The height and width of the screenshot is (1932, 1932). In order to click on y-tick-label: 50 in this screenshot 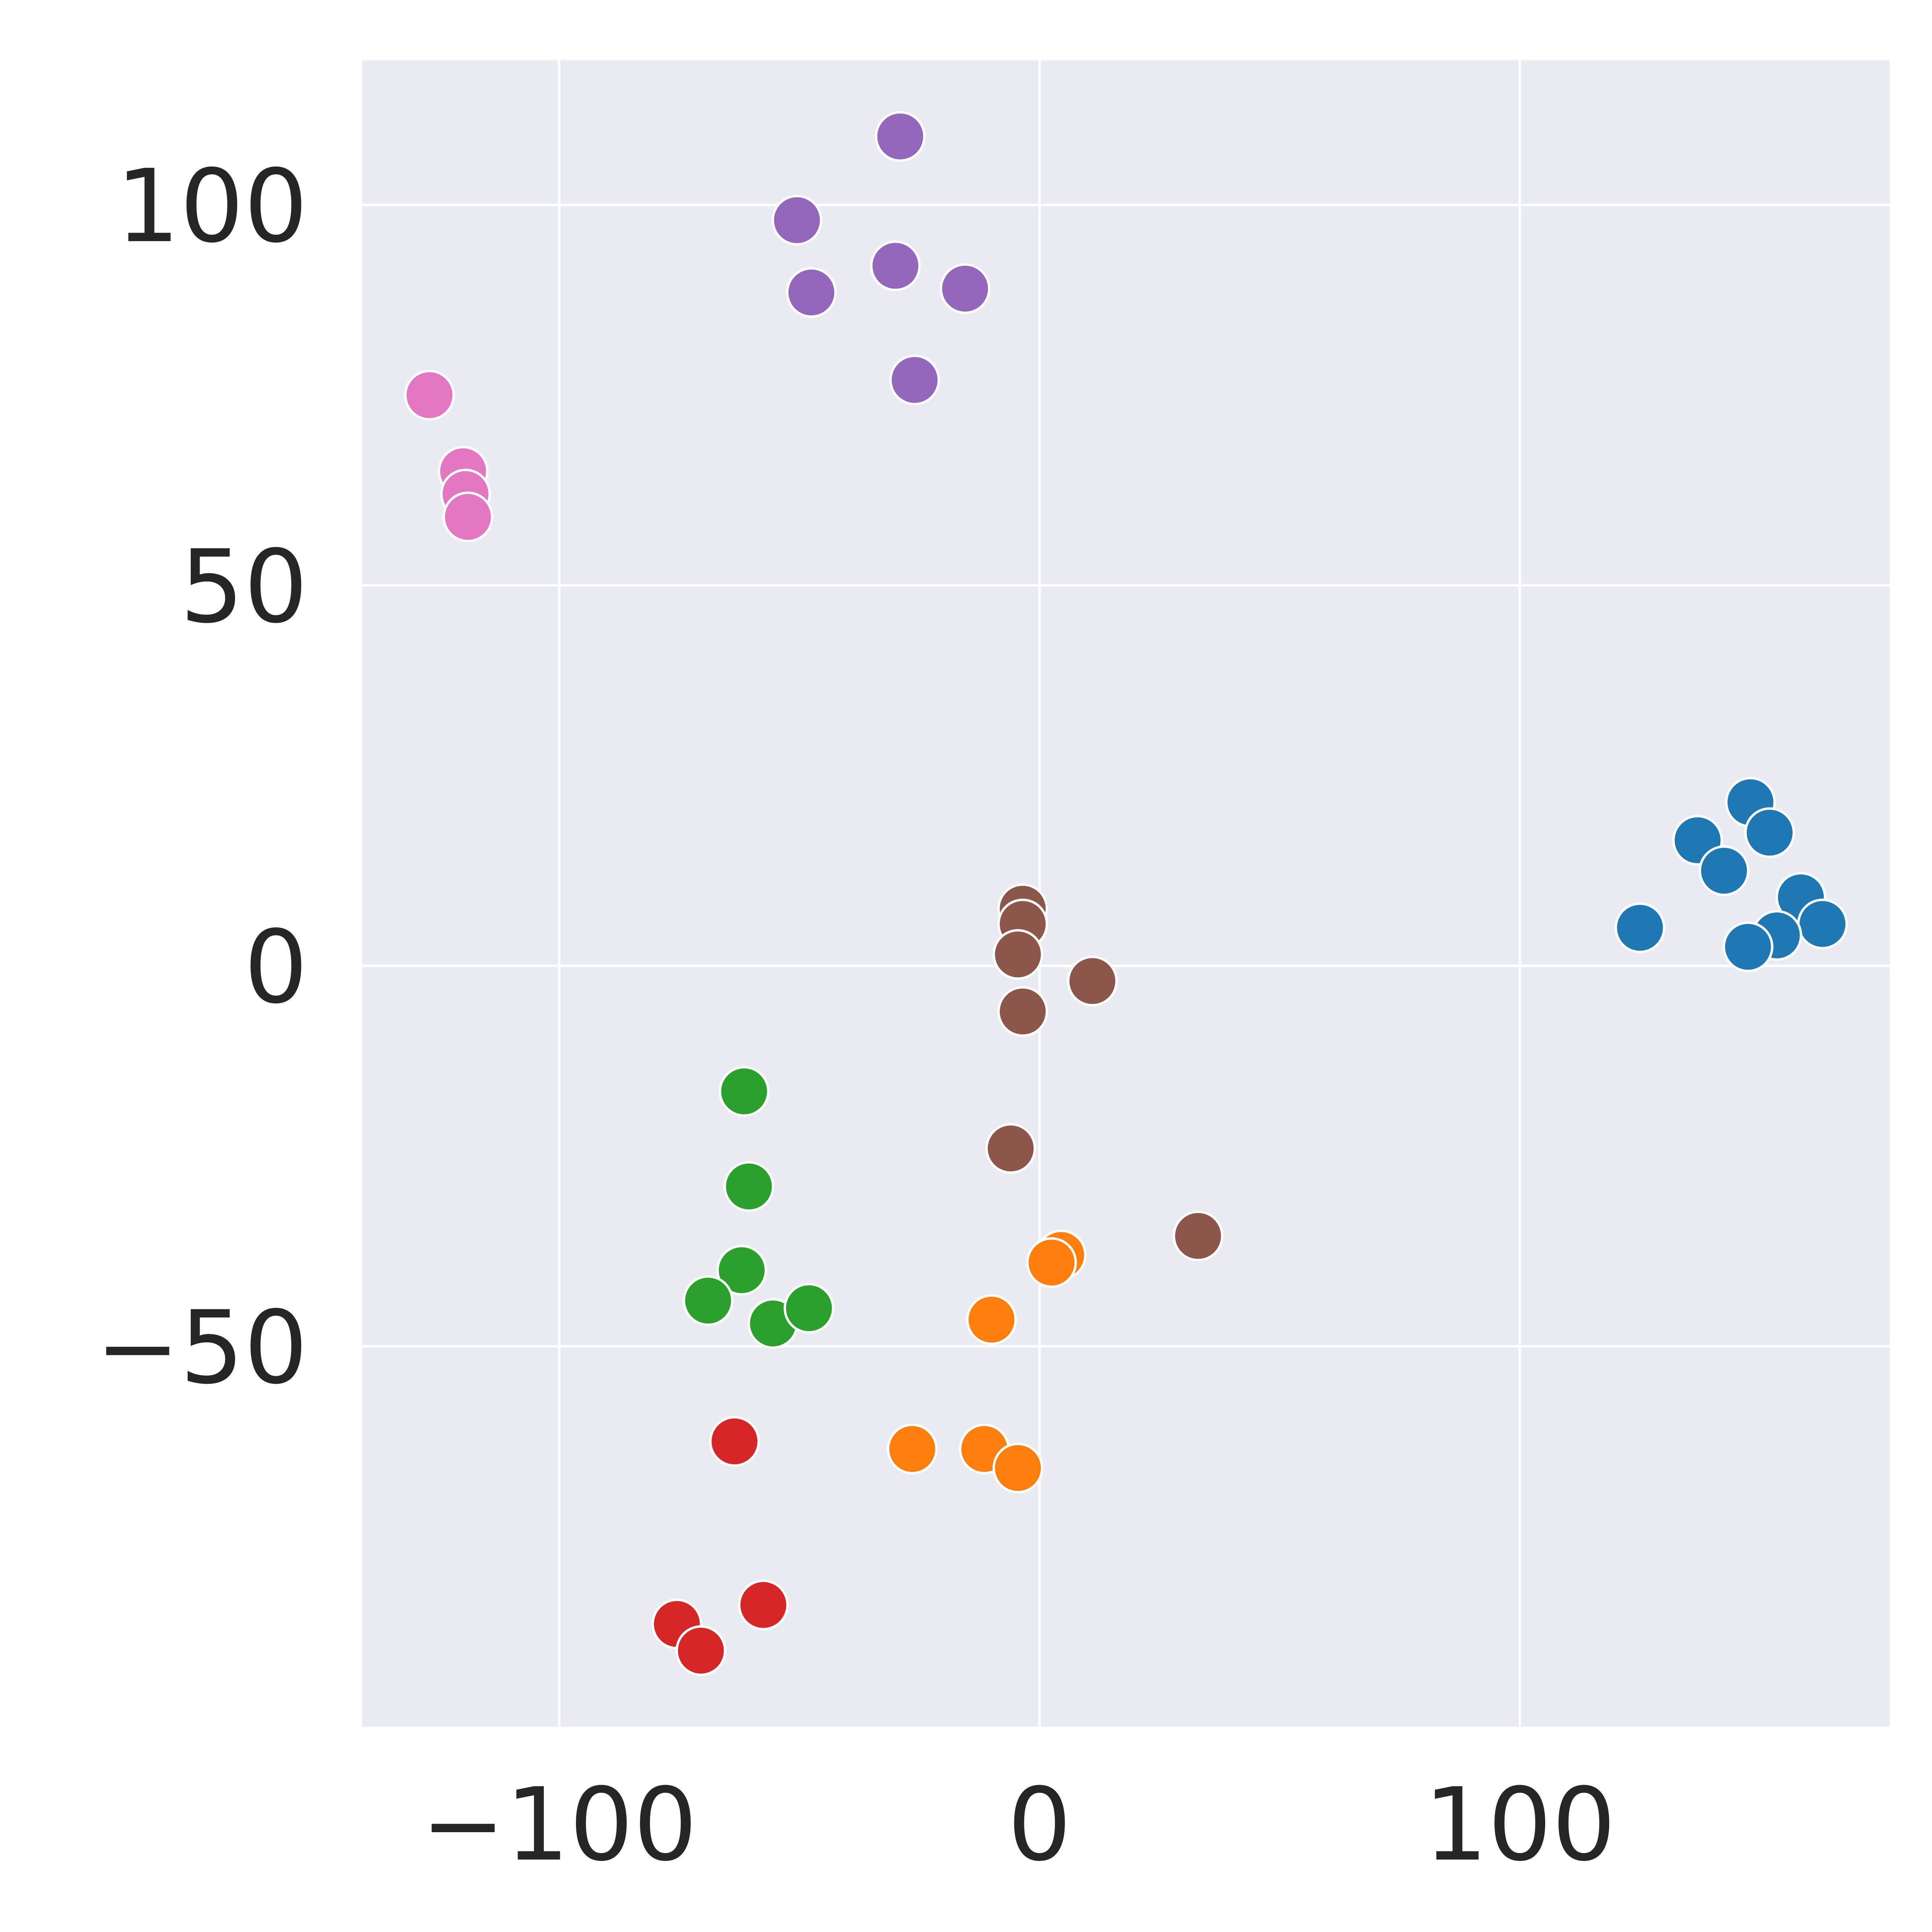, I will do `click(244, 586)`.